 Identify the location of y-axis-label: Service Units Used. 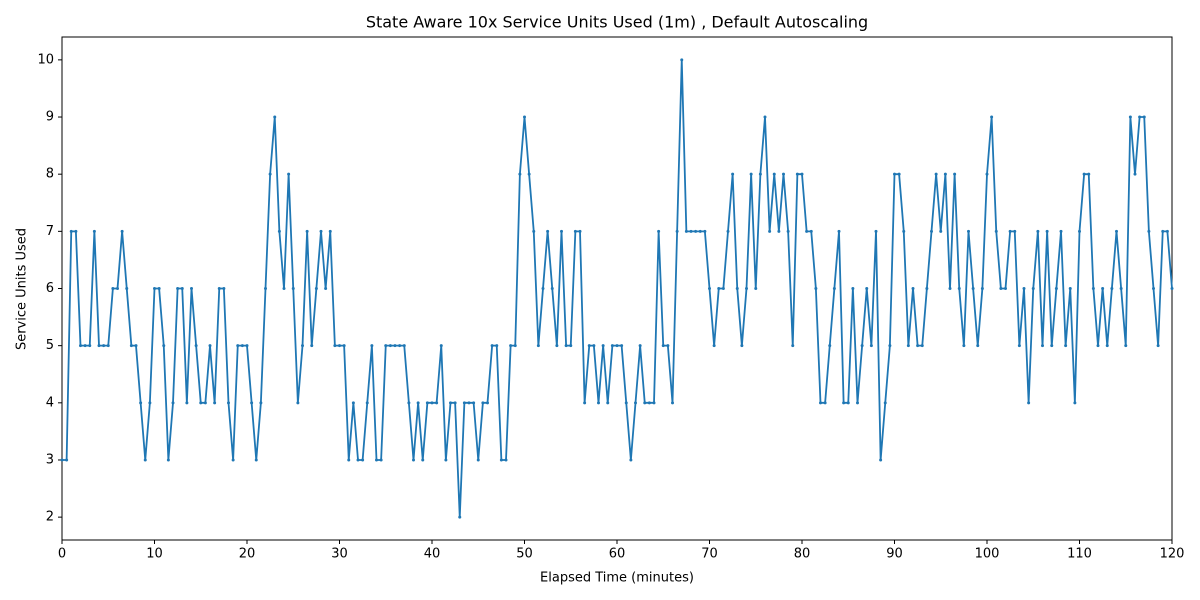
(22, 289).